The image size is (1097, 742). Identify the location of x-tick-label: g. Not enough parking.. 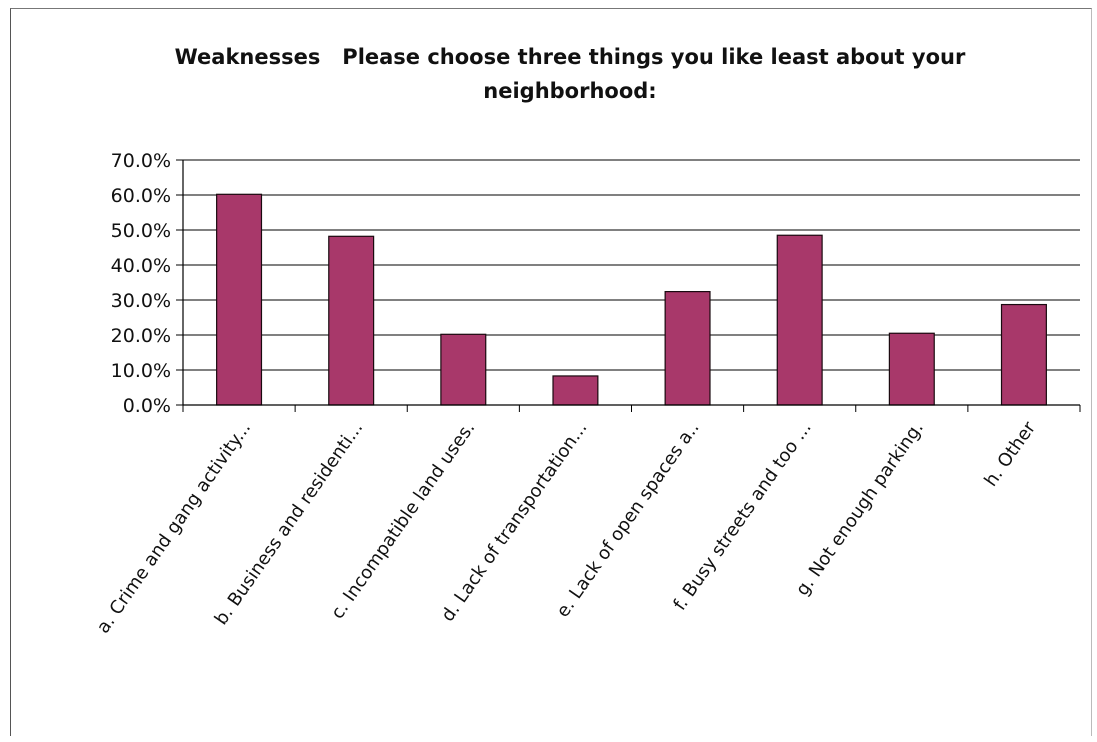
(860, 509).